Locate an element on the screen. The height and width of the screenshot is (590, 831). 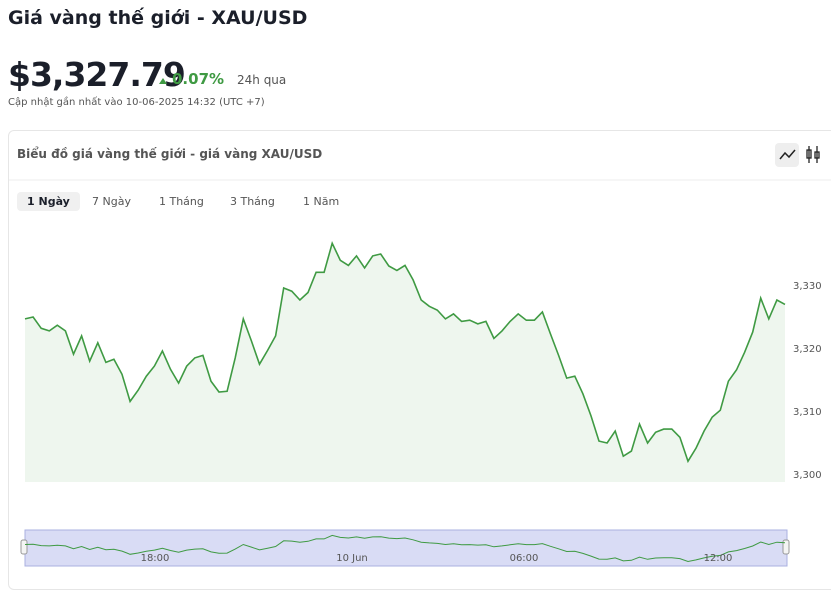
page-title: Giá vàng thế giới - XAU/USD is located at coordinates (158, 18).